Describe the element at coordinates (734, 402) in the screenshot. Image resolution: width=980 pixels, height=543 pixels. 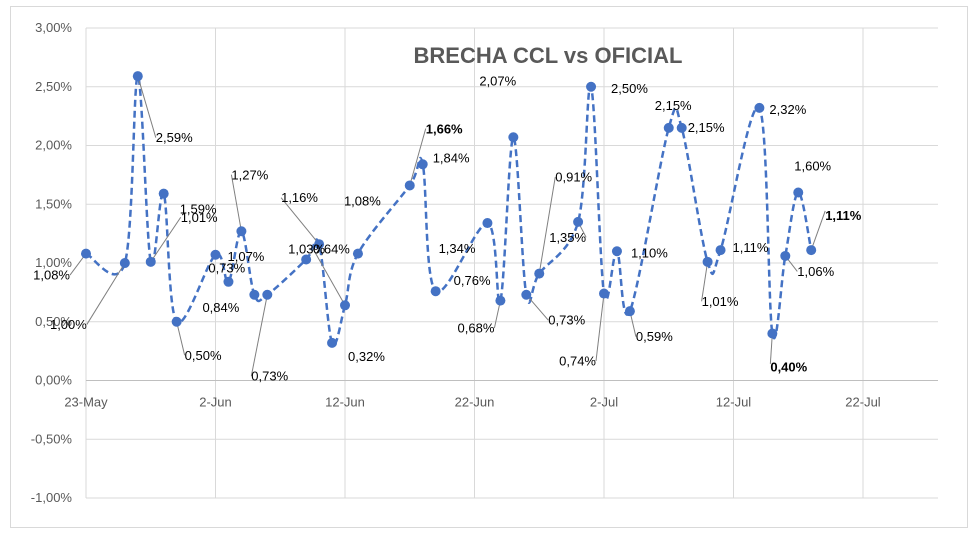
I see `x-tick-label: 12-Jul` at that location.